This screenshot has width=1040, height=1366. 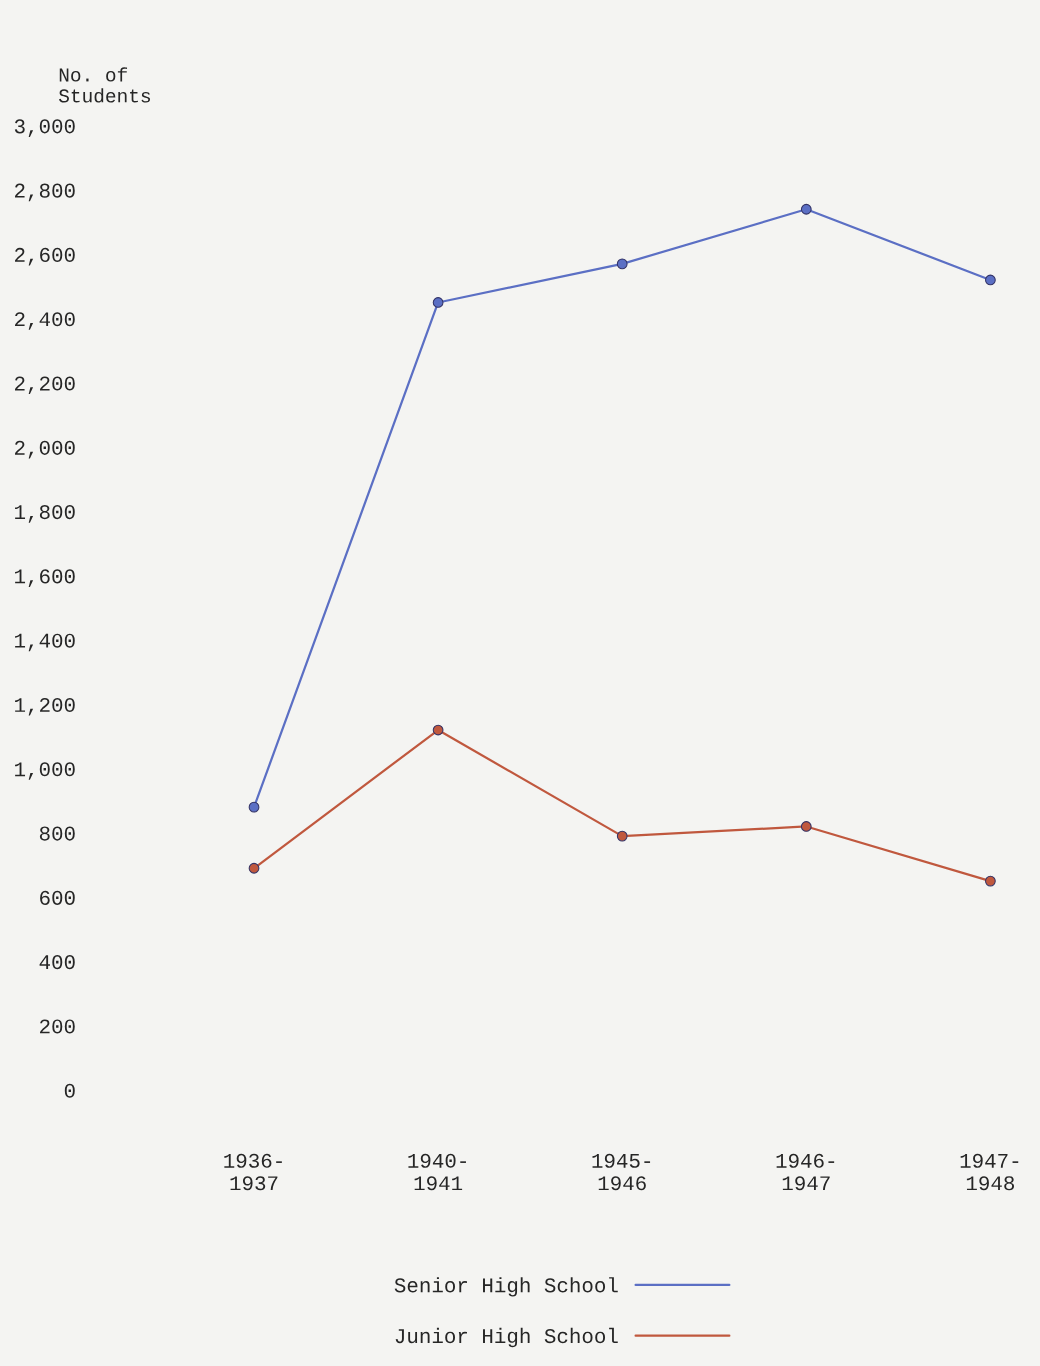 What do you see at coordinates (506, 1337) in the screenshot?
I see `legend-label: Junior High School` at bounding box center [506, 1337].